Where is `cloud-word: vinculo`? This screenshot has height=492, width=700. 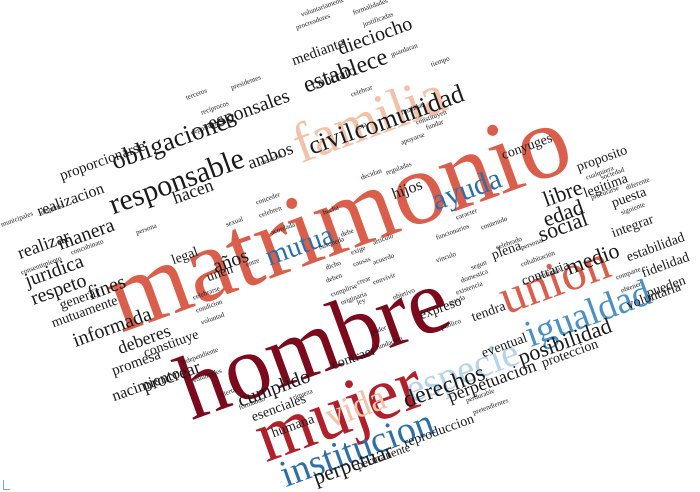
cloud-word: vinculo is located at coordinates (446, 257).